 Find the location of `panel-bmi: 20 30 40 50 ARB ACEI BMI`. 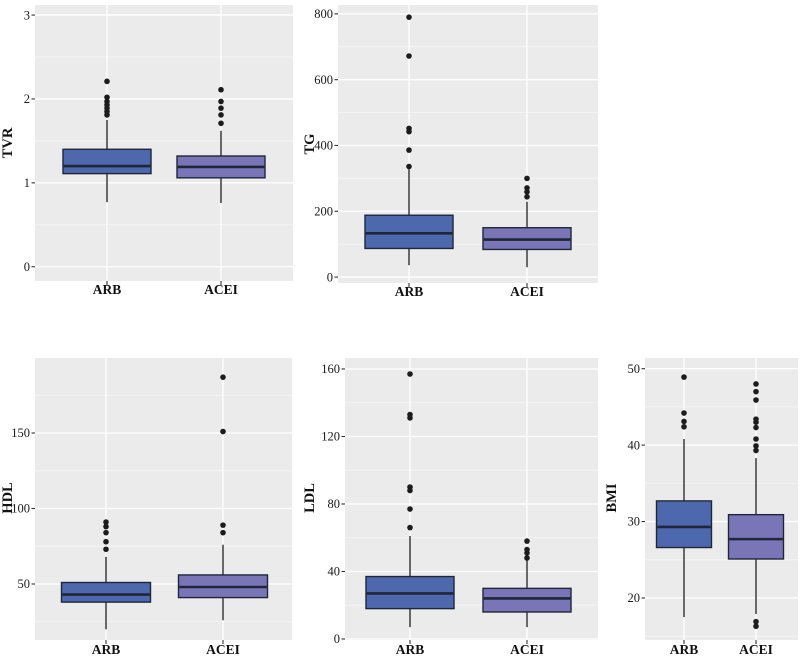

panel-bmi: 20 30 40 50 ARB ACEI BMI is located at coordinates (701, 507).